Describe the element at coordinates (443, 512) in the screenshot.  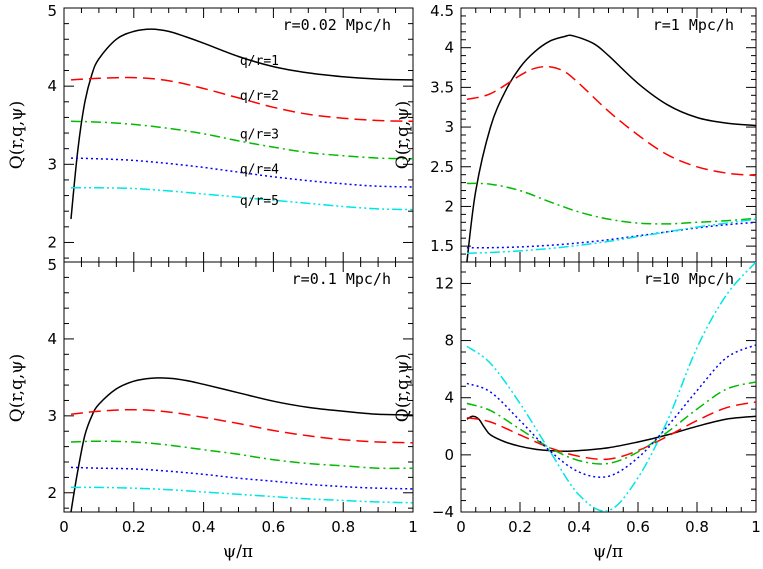
I see `y-tick-label: −4` at that location.